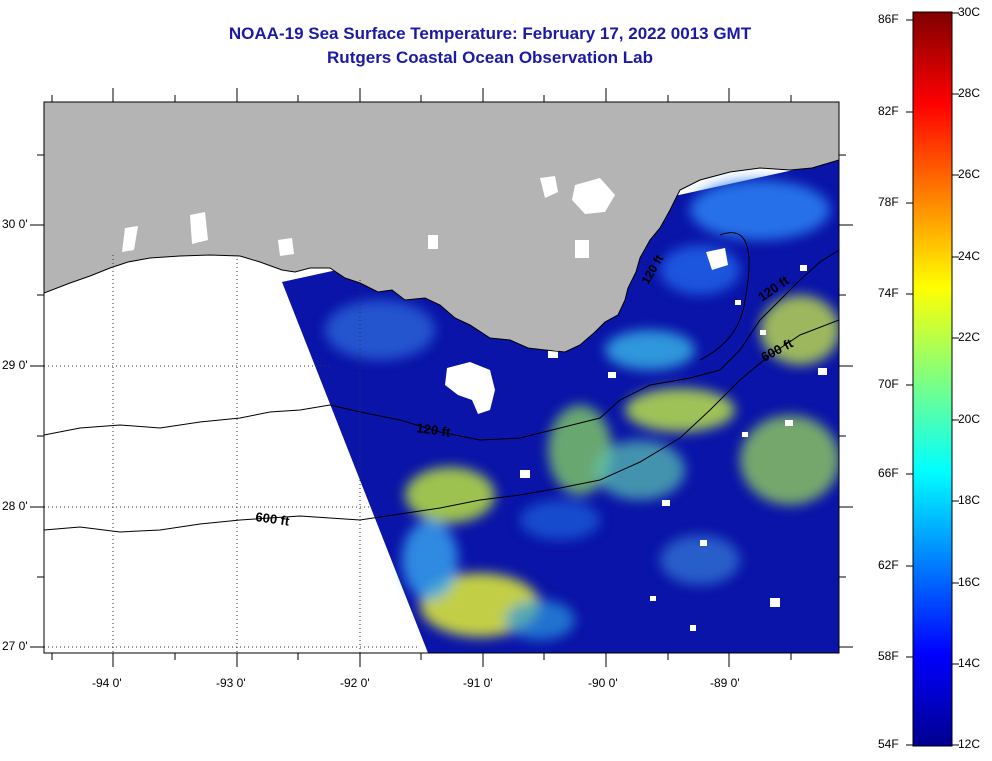 The width and height of the screenshot is (992, 761). Describe the element at coordinates (273, 519) in the screenshot. I see `contour-label: 600 ft` at that location.